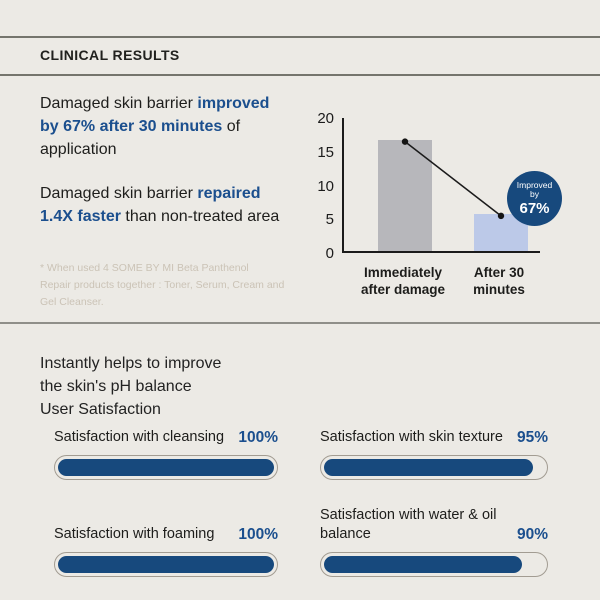  I want to click on satisfaction-label: Satisfaction with water & oil balance, so click(408, 524).